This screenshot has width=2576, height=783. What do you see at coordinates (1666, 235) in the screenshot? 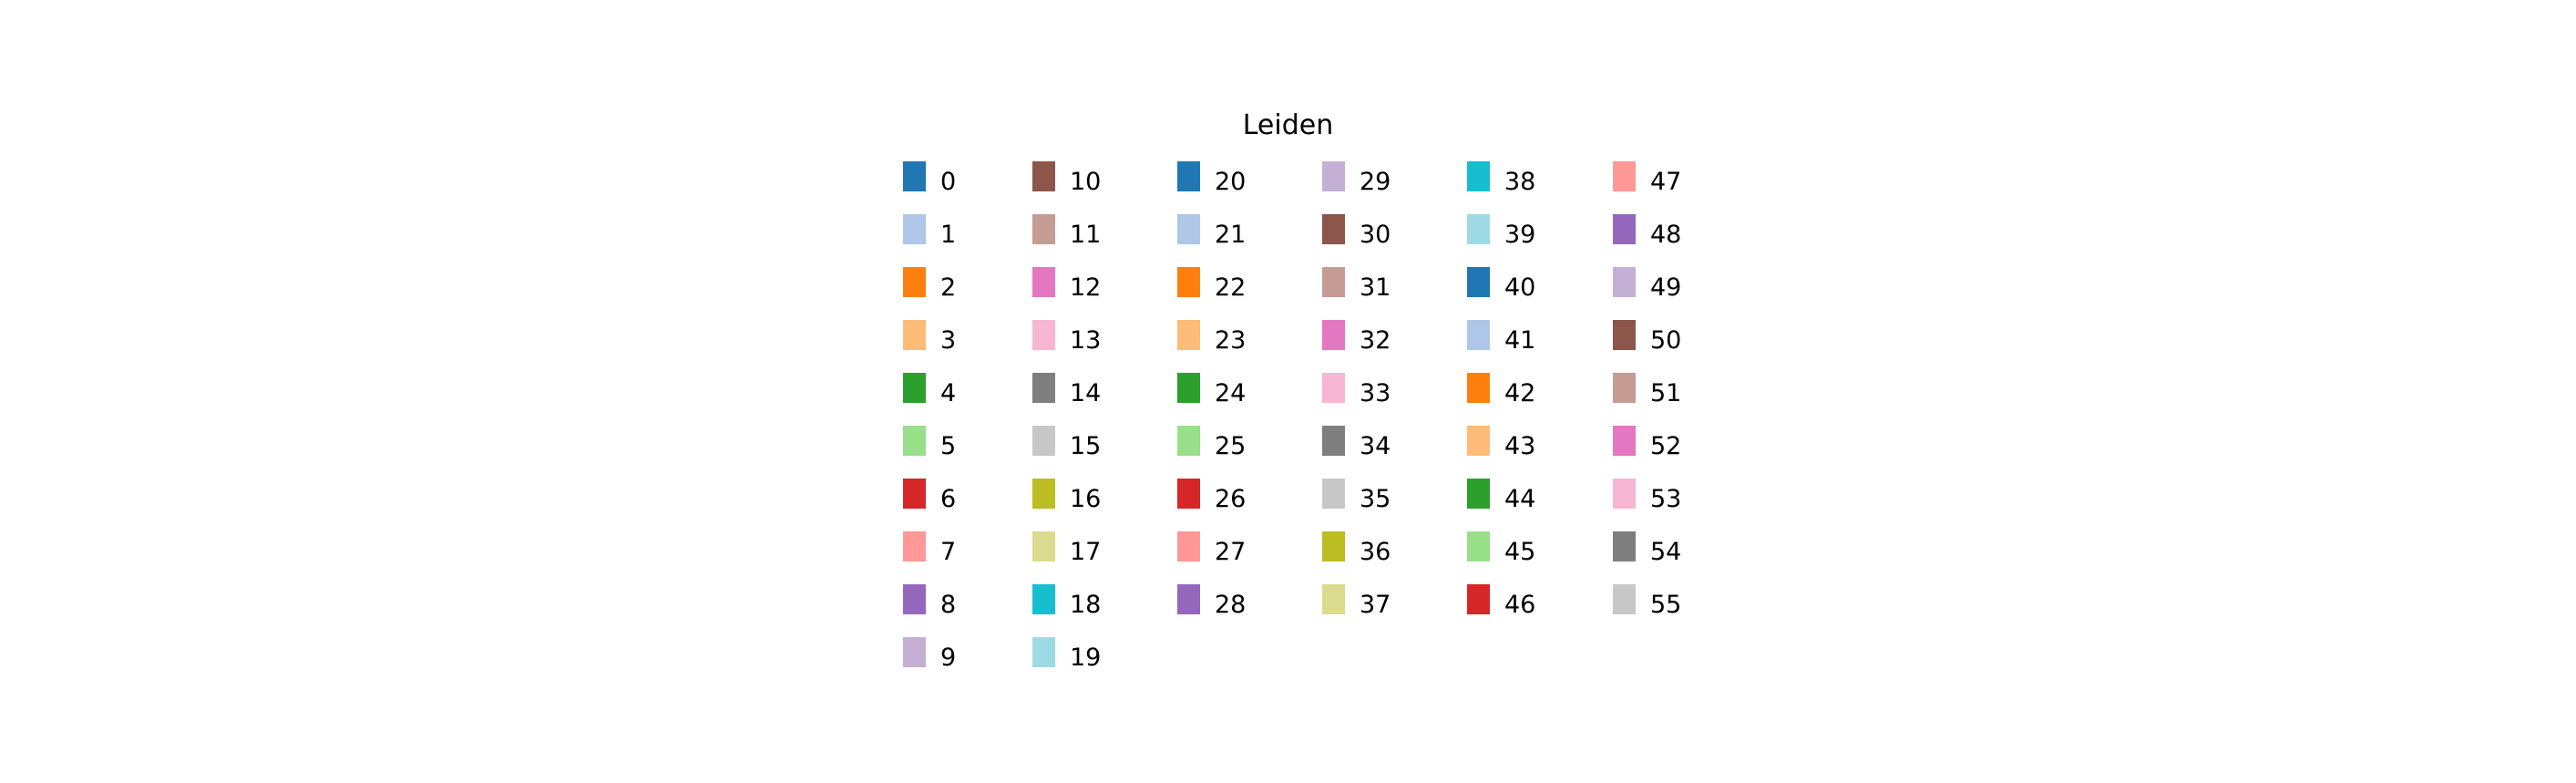
I see `legend-label-48: 48` at bounding box center [1666, 235].